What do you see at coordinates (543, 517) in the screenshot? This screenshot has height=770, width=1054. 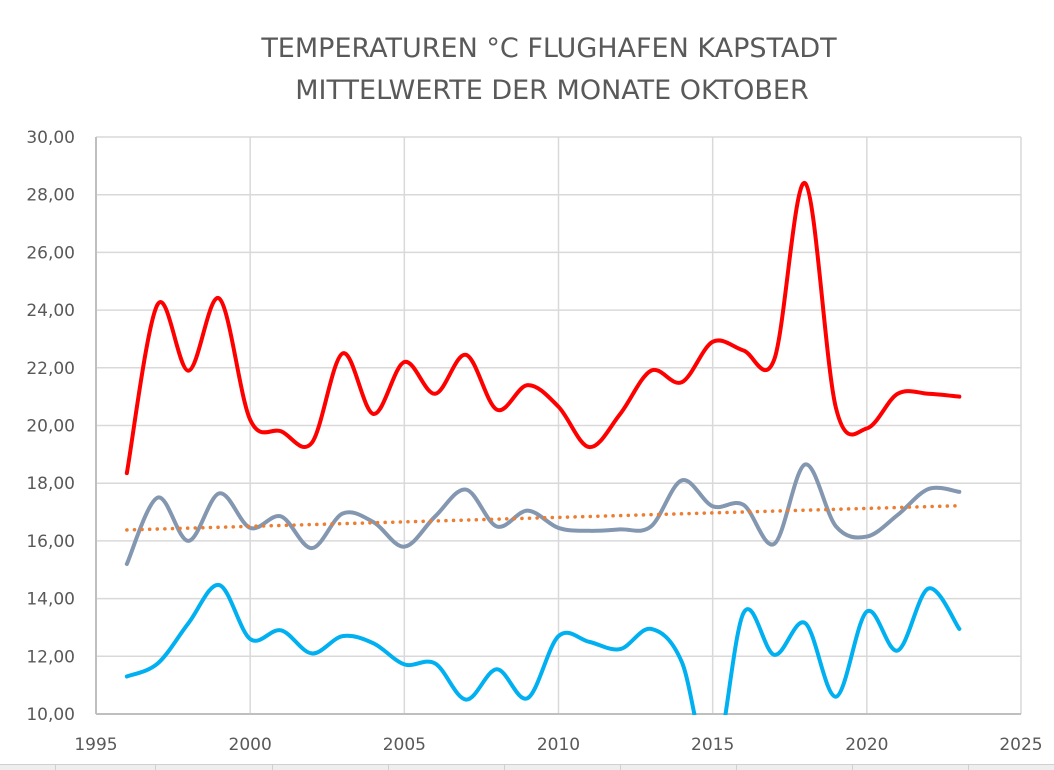 I see `trendline-mittel` at bounding box center [543, 517].